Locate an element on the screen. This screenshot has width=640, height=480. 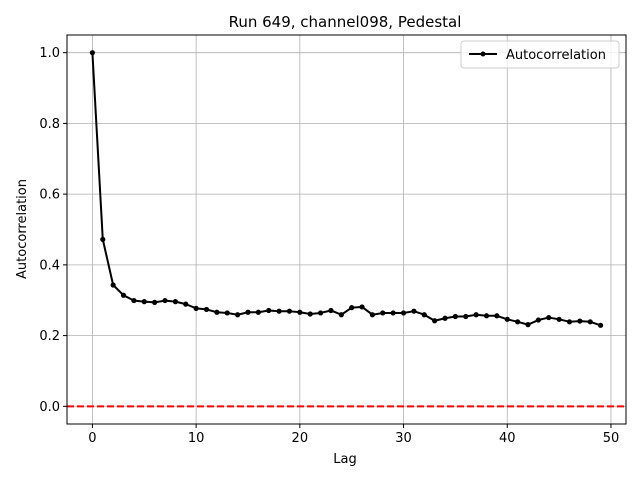
legend-box is located at coordinates (540, 54).